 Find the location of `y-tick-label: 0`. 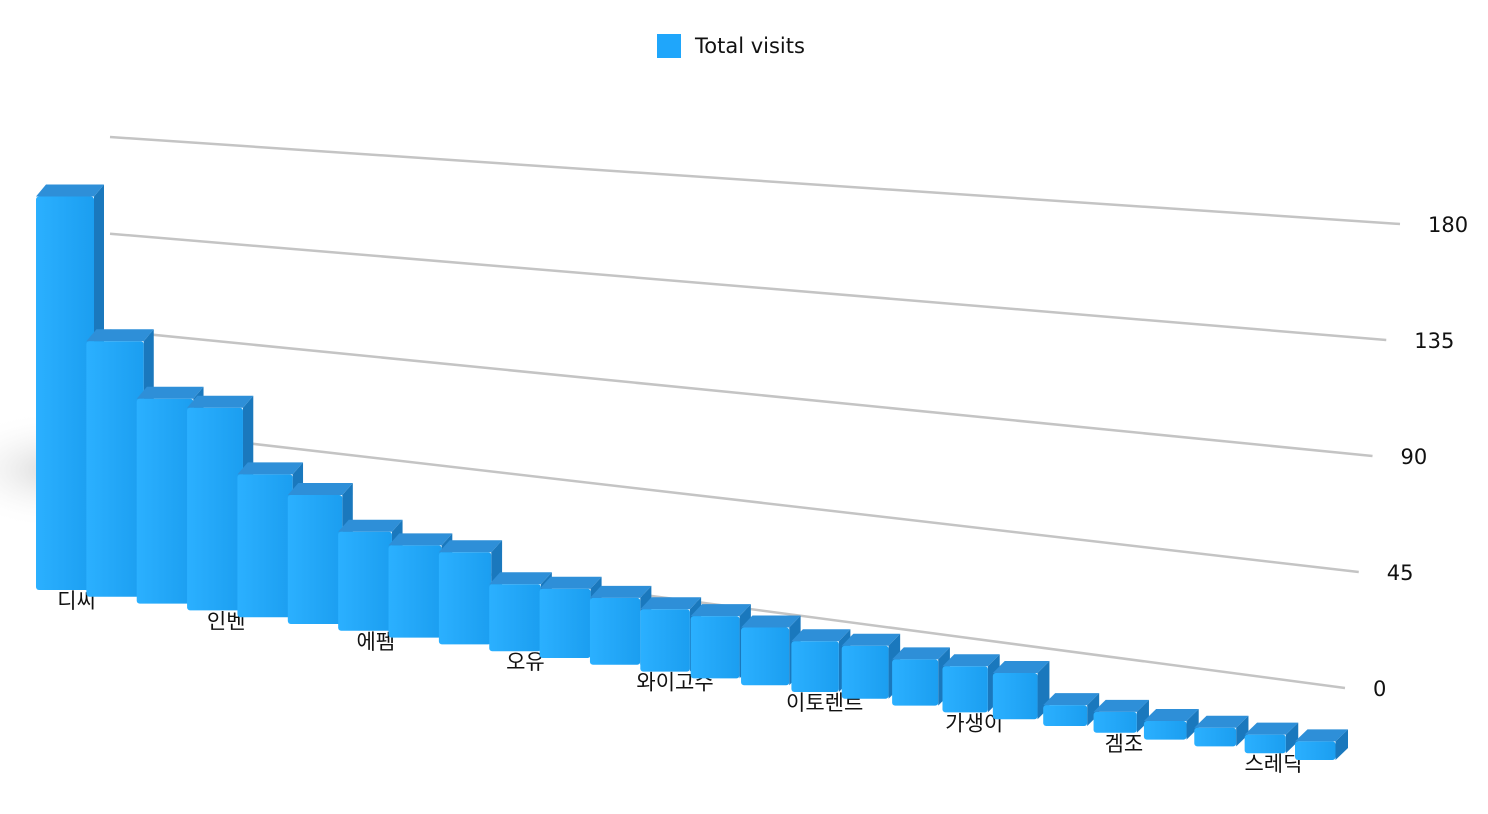

y-tick-label: 0 is located at coordinates (1379, 689).